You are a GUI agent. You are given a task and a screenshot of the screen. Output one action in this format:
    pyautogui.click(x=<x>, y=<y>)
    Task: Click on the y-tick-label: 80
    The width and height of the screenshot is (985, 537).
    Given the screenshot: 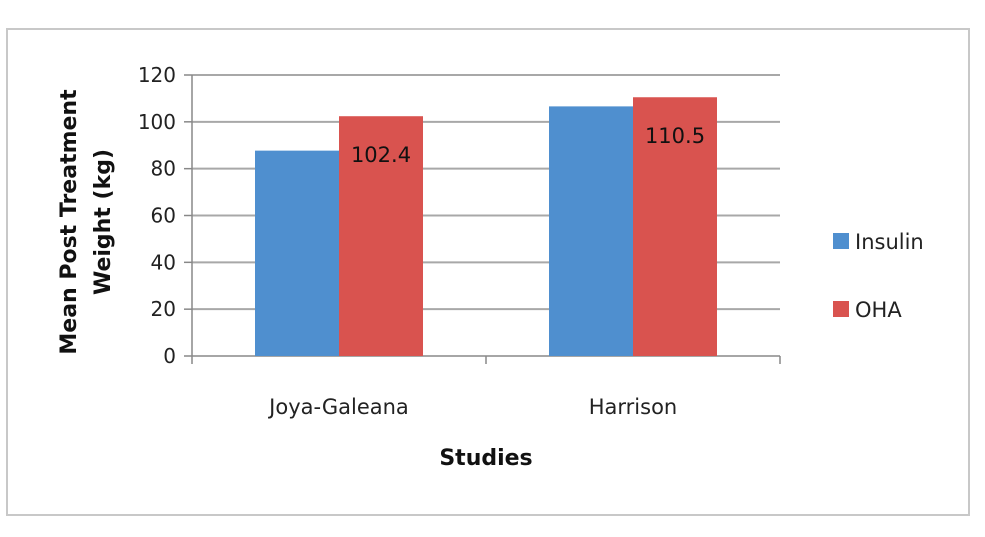 What is the action you would take?
    pyautogui.click(x=163, y=169)
    